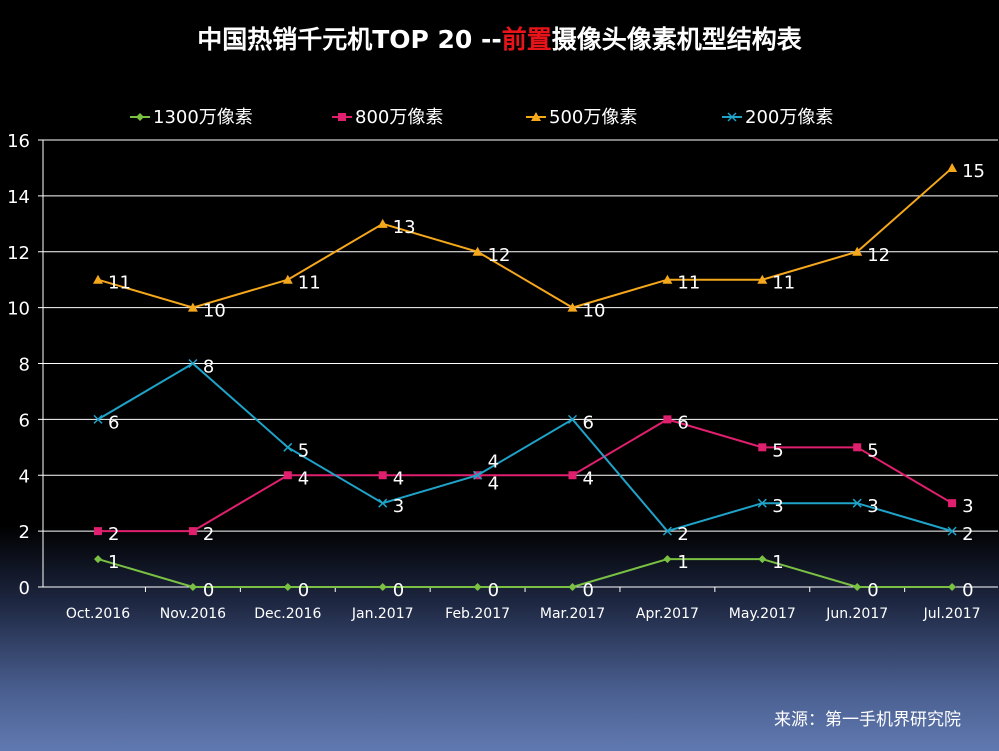  What do you see at coordinates (676, 39) in the screenshot?
I see `title-suffix: 摄像头像素机型结构表` at bounding box center [676, 39].